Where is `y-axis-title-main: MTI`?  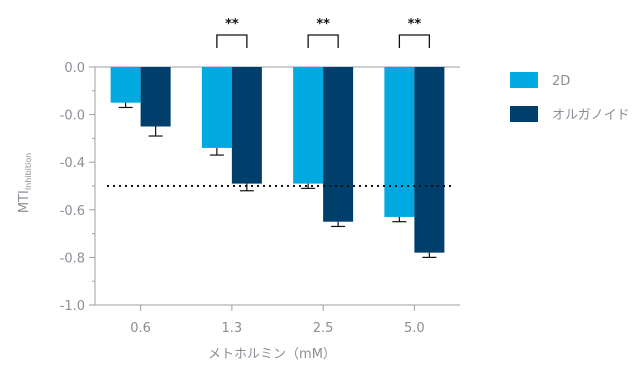
y-axis-title-main: MTI is located at coordinates (24, 201).